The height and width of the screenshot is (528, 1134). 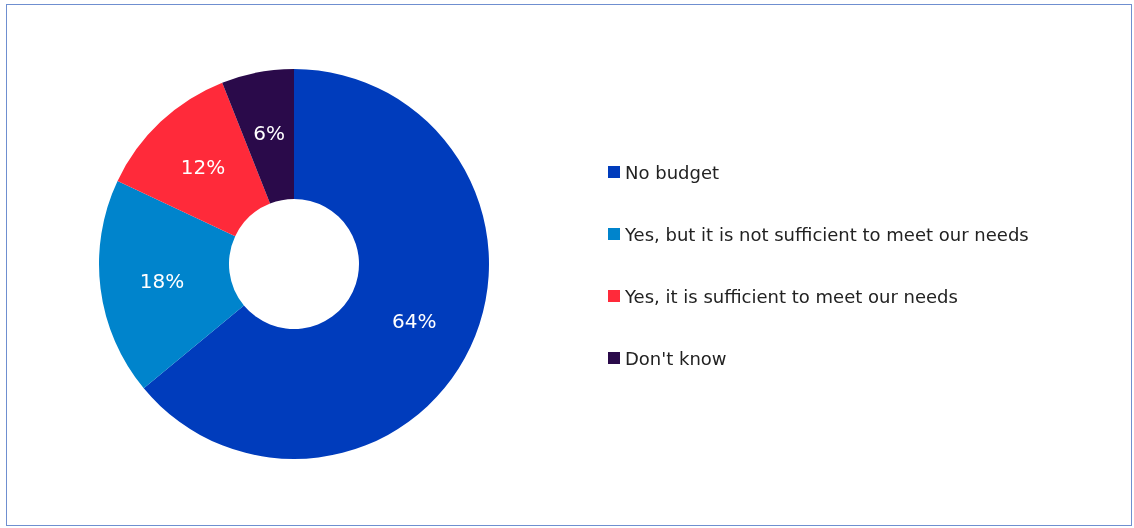 I want to click on data-label: 64%, so click(x=414, y=320).